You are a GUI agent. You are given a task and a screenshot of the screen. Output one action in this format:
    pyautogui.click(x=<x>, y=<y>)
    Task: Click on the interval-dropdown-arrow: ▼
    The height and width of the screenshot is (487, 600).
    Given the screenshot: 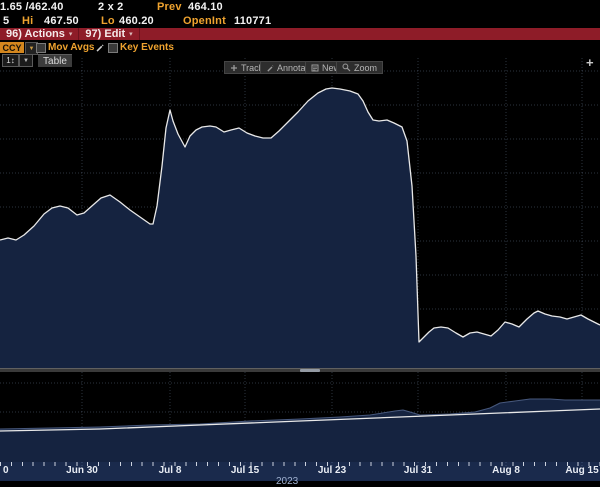 What is the action you would take?
    pyautogui.click(x=26, y=60)
    